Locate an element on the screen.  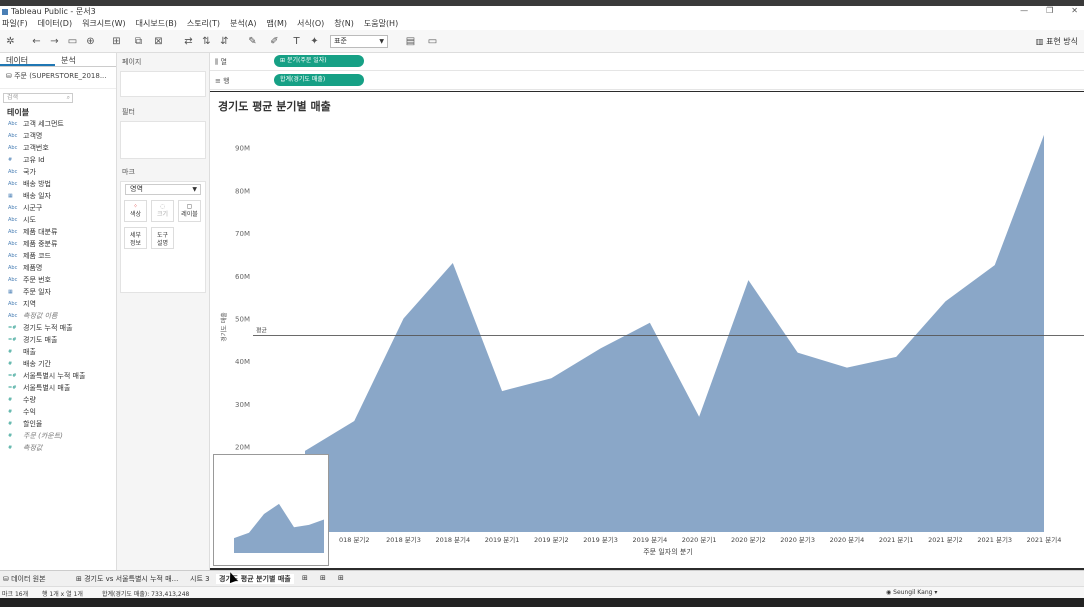
group-icon: ✐ is located at coordinates (274, 41).